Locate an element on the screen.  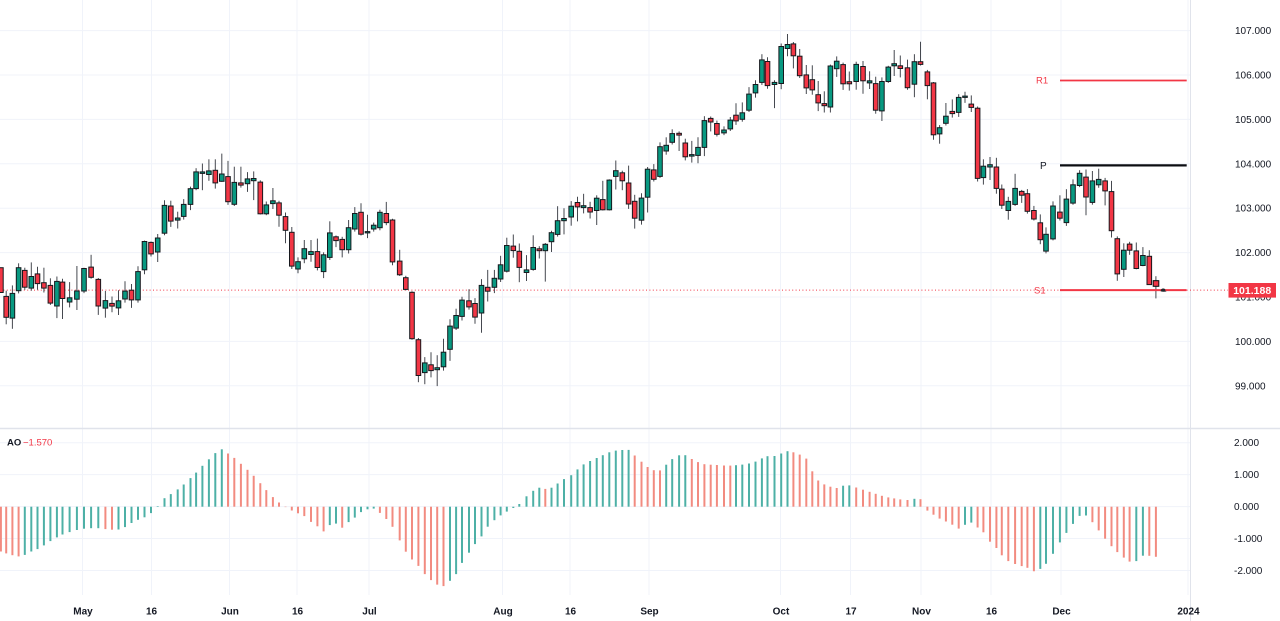
svg-text: 0.000 is located at coordinates (1246, 507).